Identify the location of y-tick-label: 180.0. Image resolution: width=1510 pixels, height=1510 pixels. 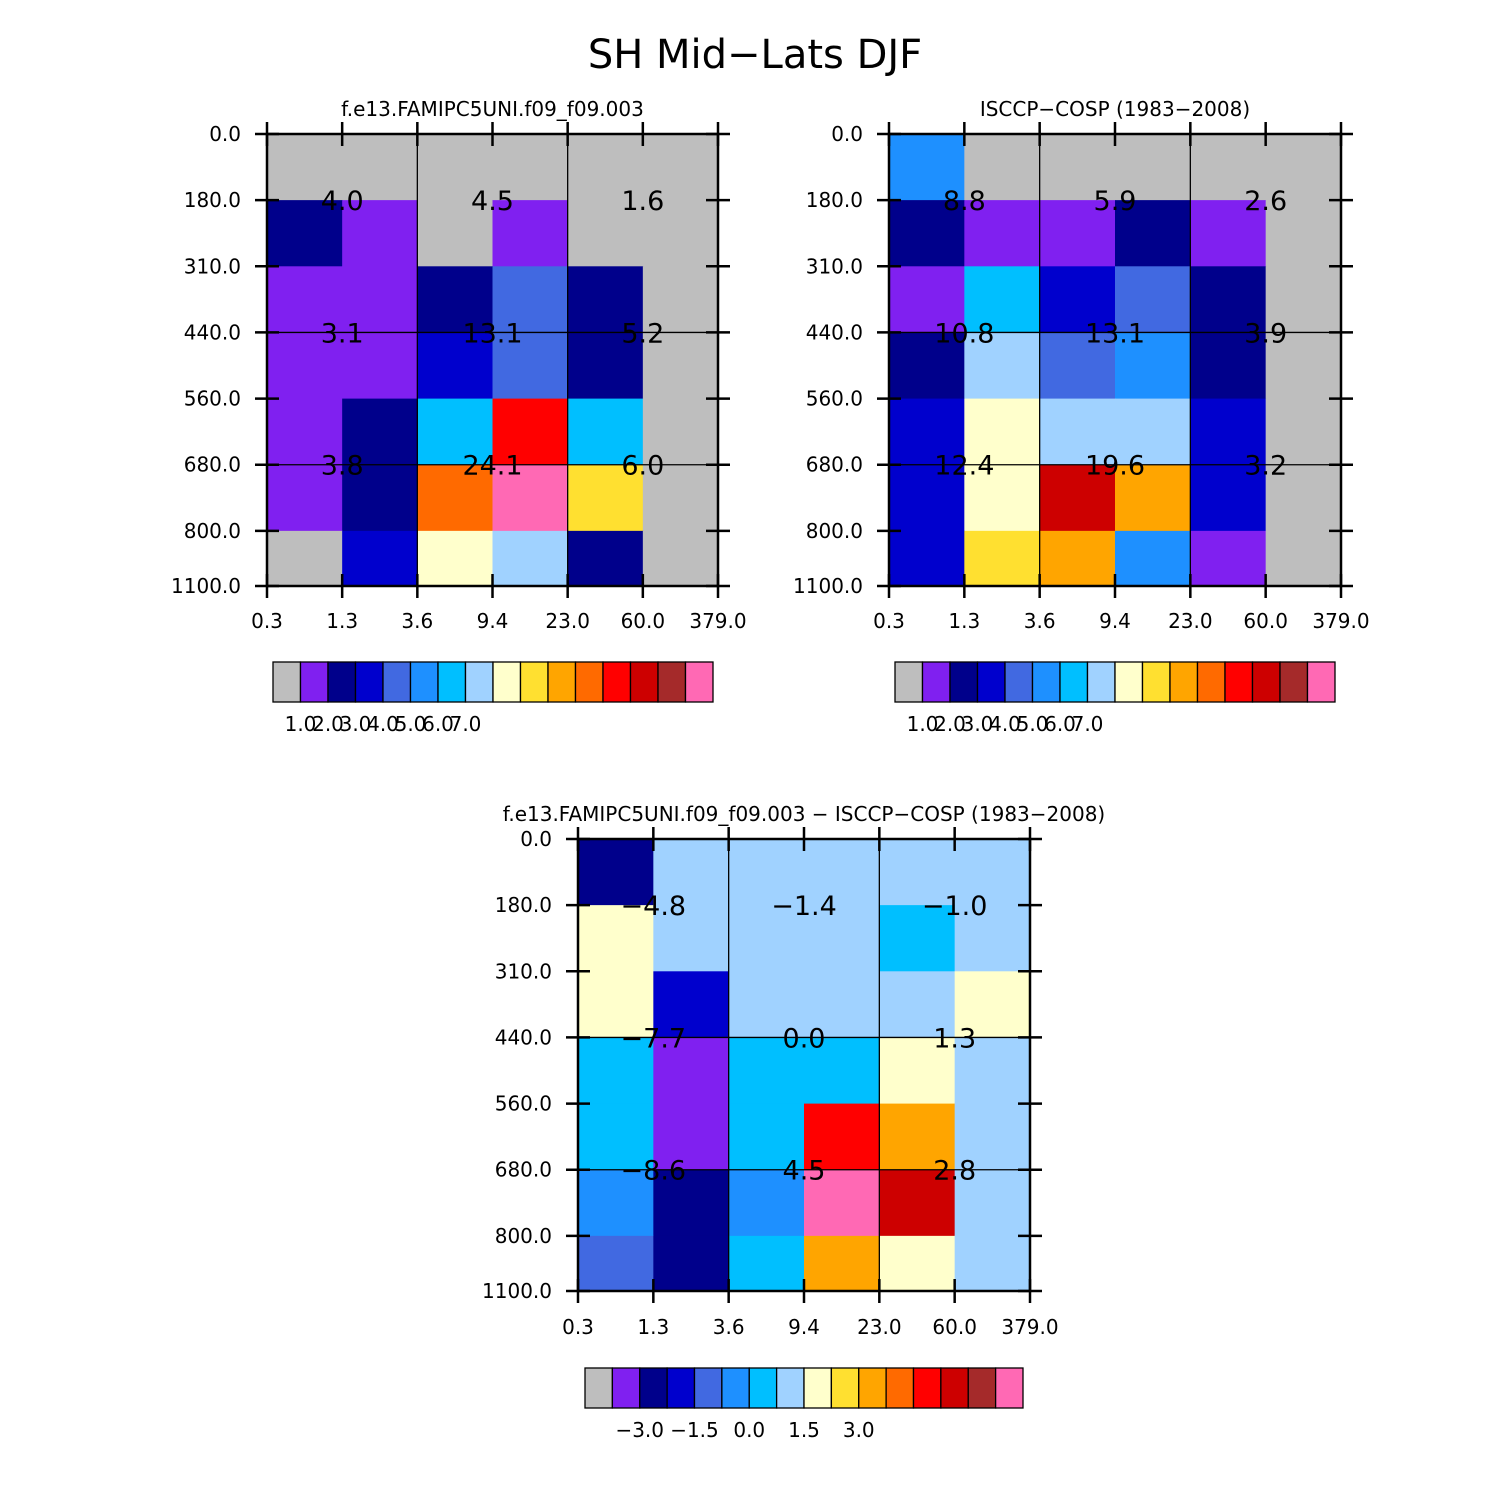
(834, 200).